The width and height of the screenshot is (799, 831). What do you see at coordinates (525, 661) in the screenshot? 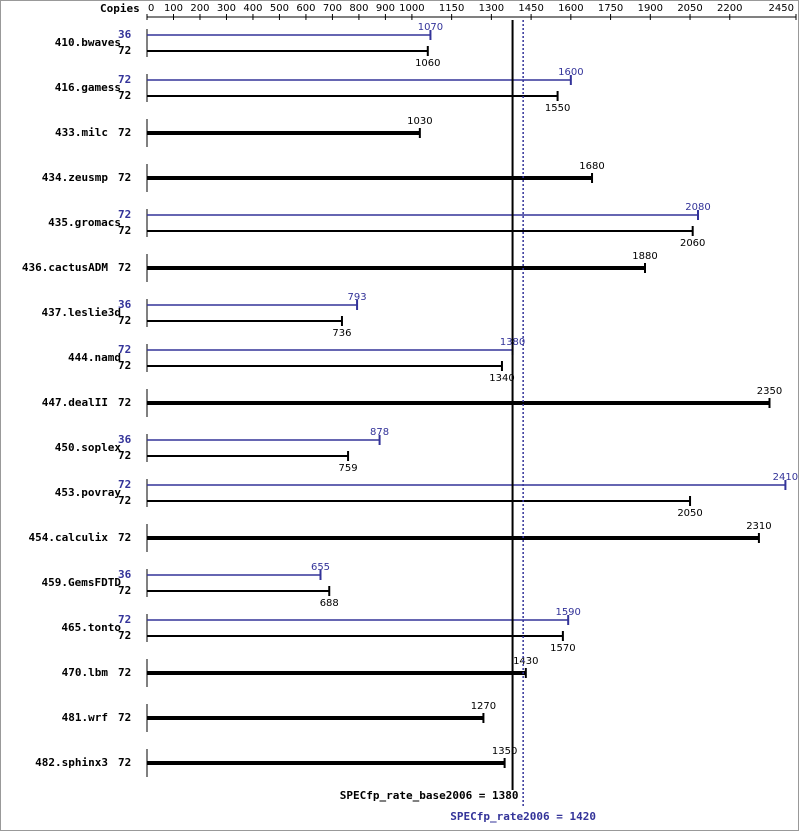
I see `value-label: 1430` at bounding box center [525, 661].